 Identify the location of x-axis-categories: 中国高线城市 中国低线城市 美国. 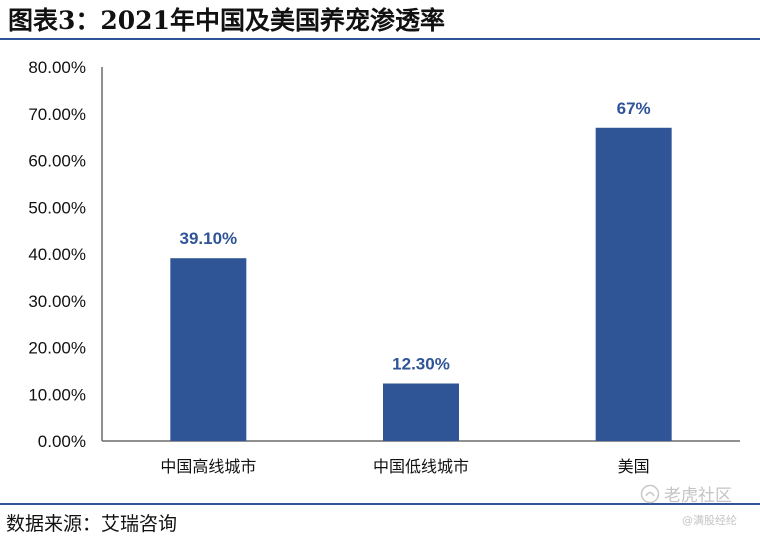
(404, 466).